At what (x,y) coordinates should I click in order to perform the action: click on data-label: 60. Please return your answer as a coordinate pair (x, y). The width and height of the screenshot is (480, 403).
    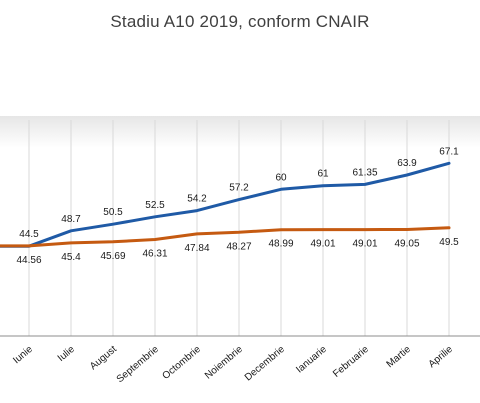
    Looking at the image, I should click on (281, 177).